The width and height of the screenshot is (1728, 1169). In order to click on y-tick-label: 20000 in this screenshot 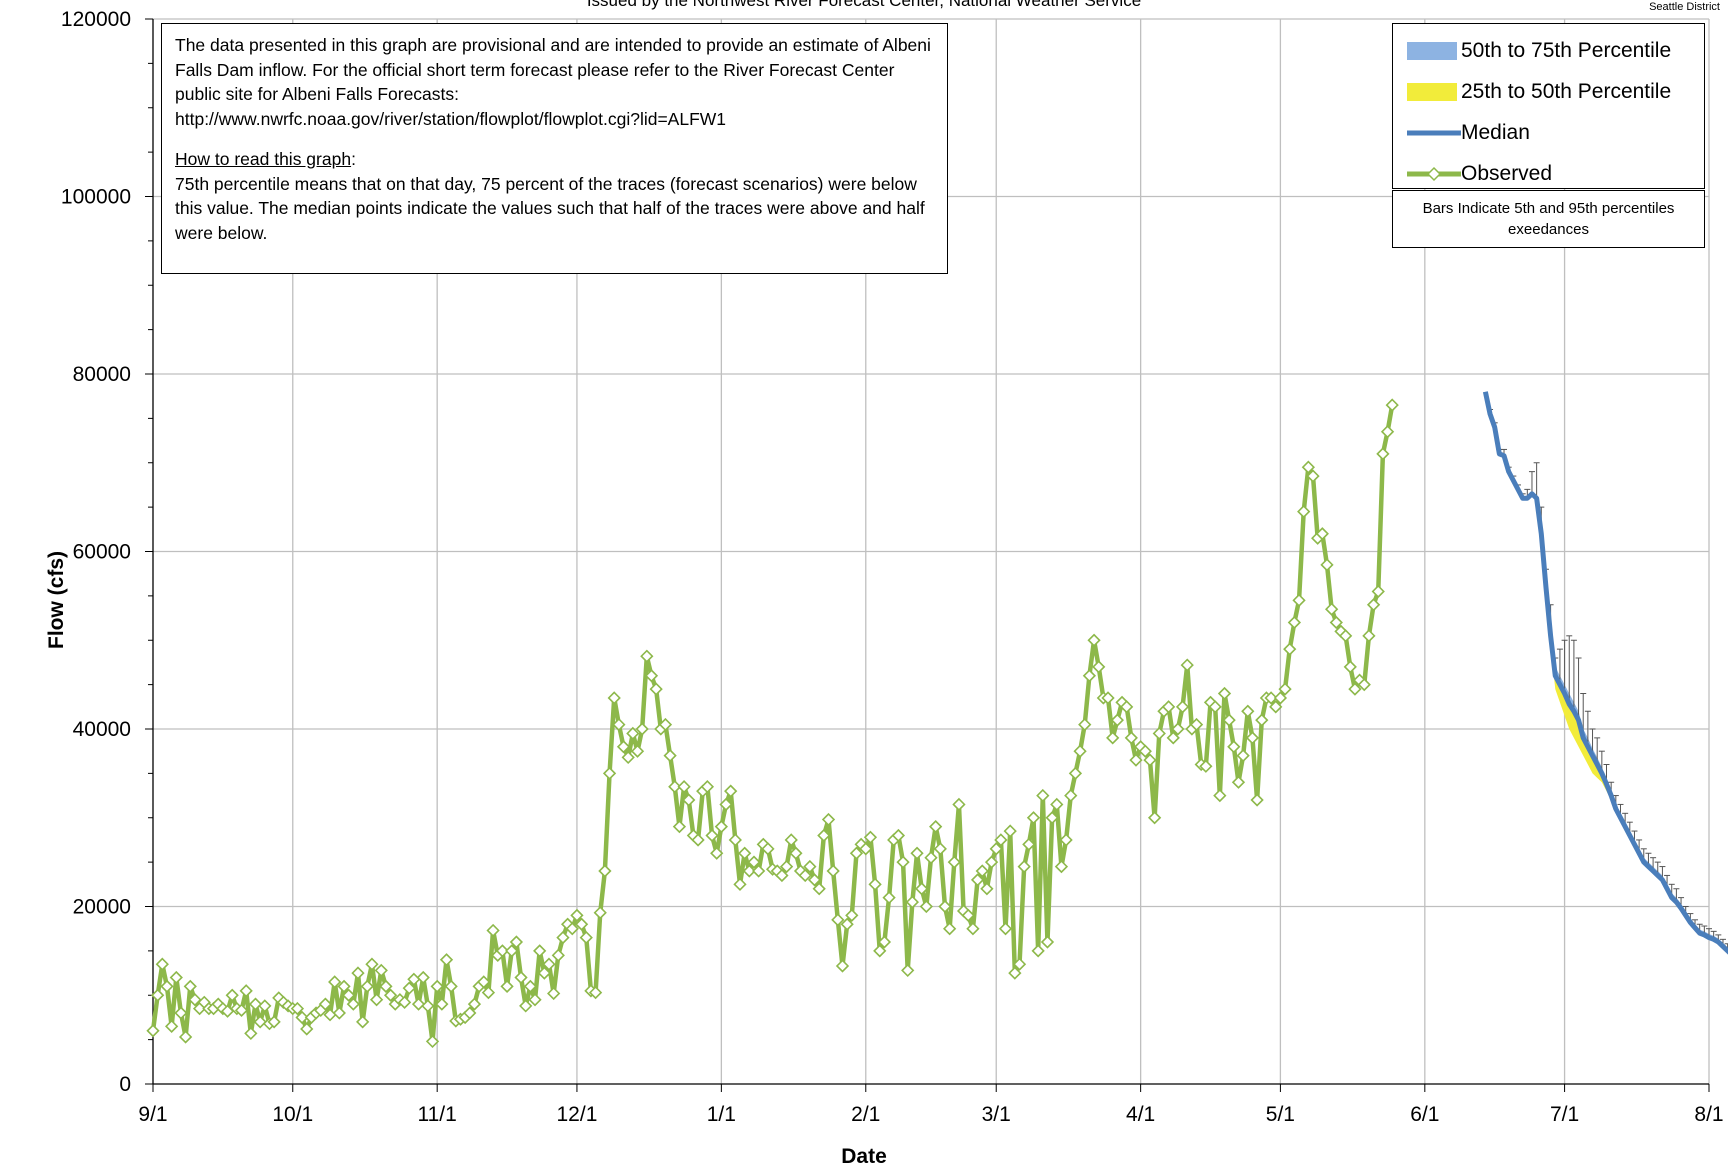, I will do `click(102, 907)`.